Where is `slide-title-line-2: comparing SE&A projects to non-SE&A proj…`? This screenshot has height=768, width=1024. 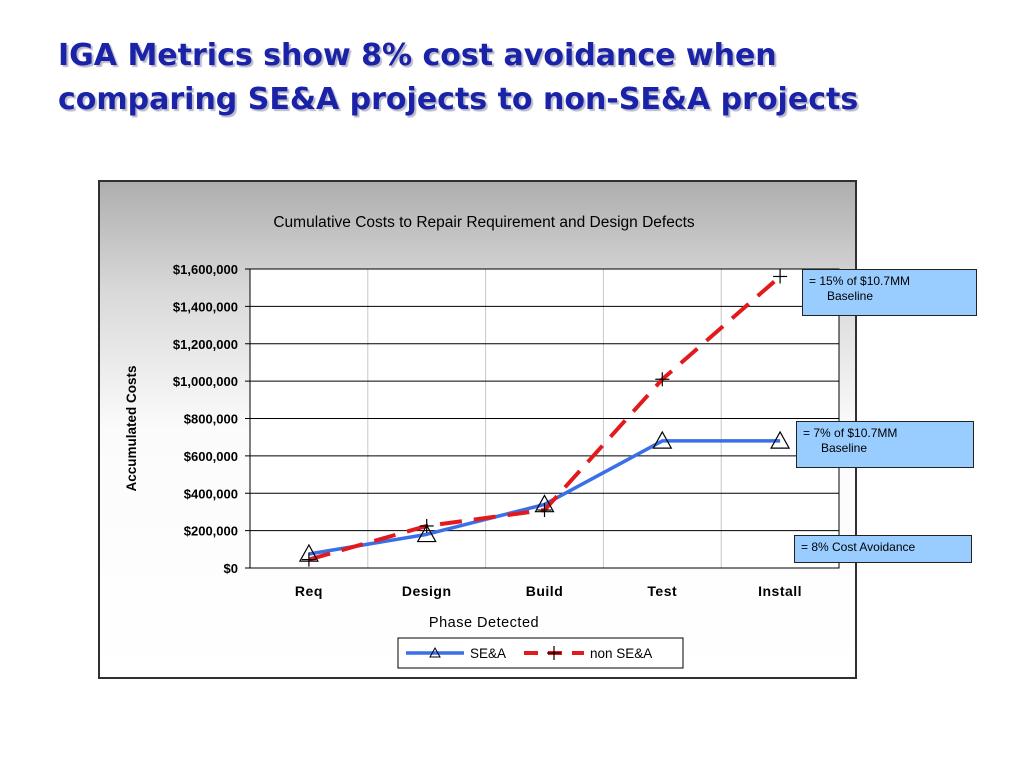
slide-title-line-2: comparing SE&A projects to non-SE&A proj… is located at coordinates (458, 99).